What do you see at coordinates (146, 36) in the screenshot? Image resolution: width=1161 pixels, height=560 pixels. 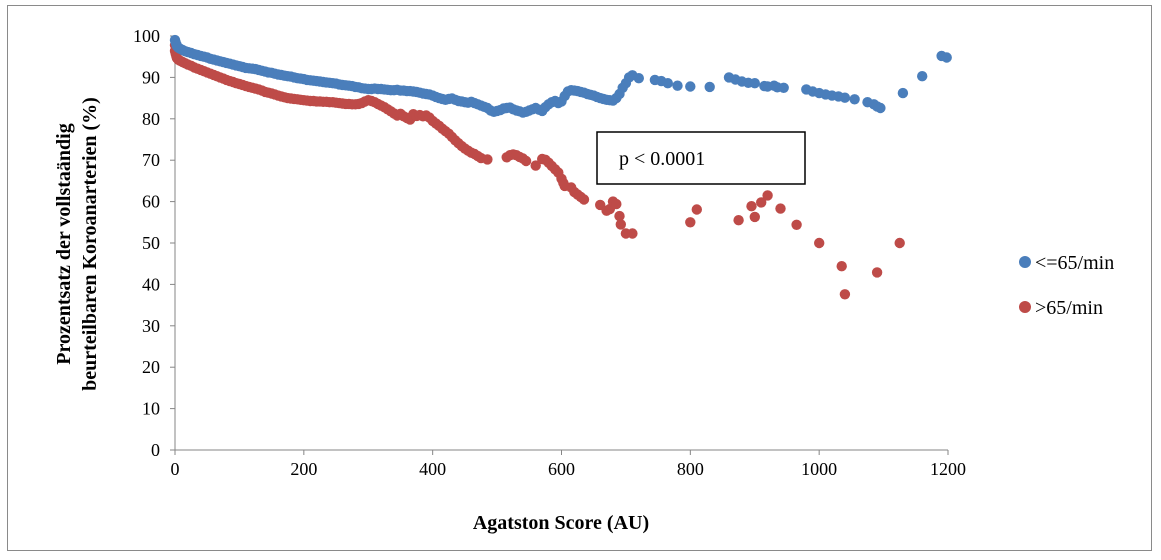 I see `y-tick-label: 100` at bounding box center [146, 36].